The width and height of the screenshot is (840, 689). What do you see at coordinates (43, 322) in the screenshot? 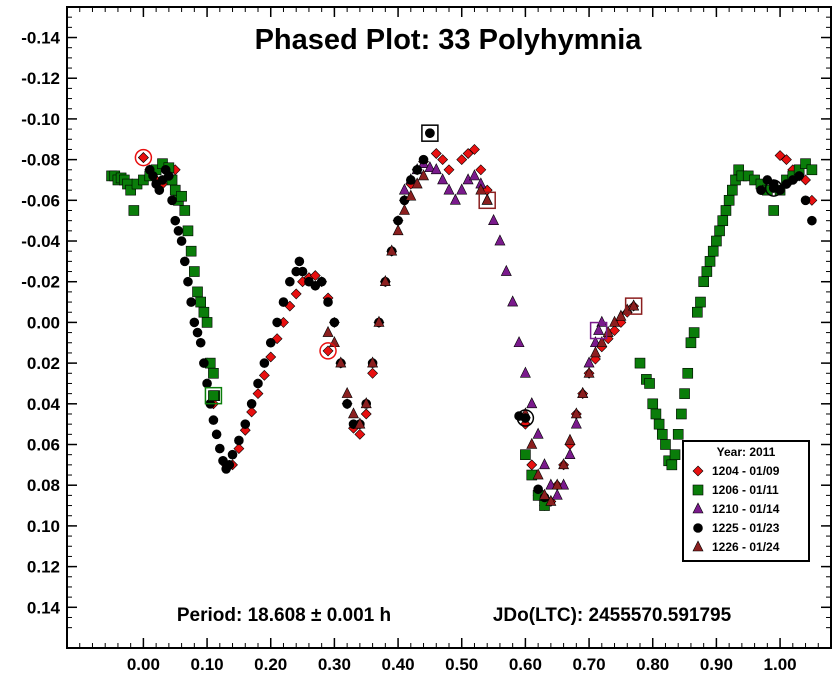
I see `y-tick-label: 0.00` at bounding box center [43, 322].